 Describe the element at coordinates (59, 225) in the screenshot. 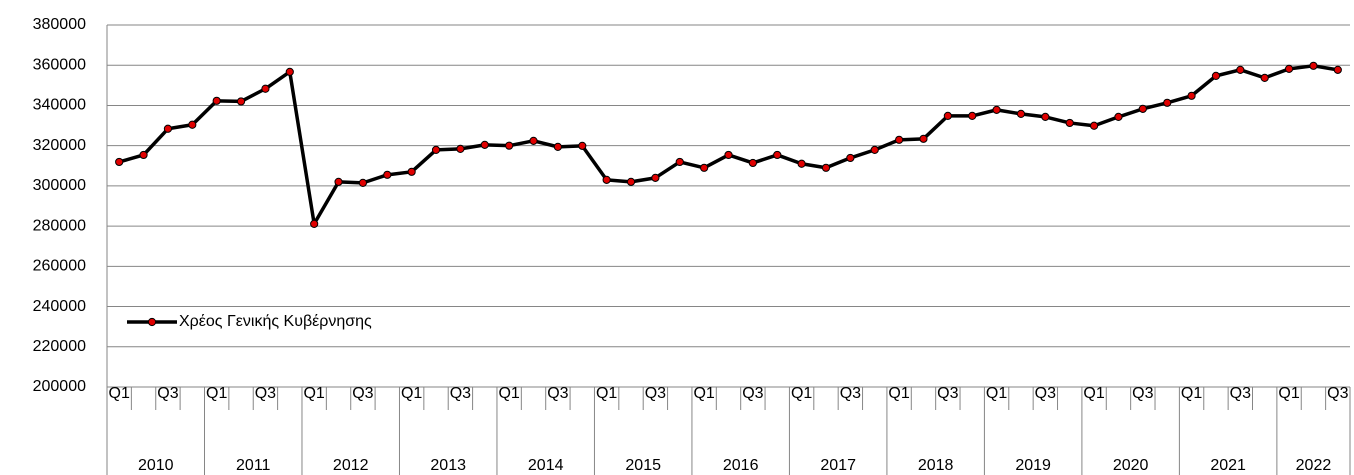

I see `y-tick-label: 280000` at that location.